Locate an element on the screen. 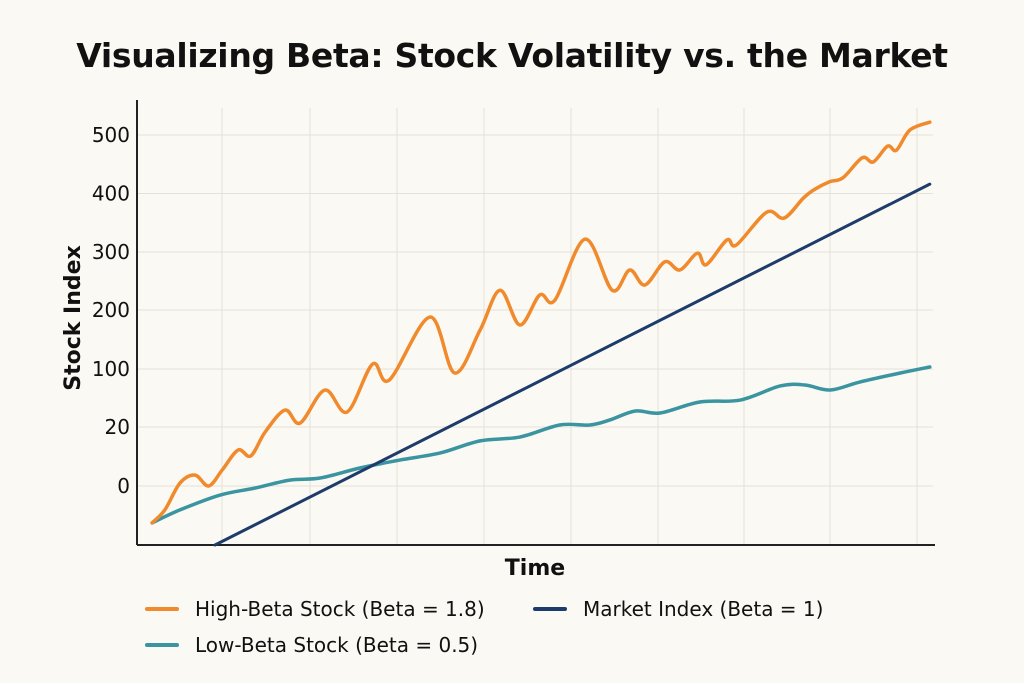 The width and height of the screenshot is (1024, 683). legend-item-high-beta: High-Beta Stock (Beta = 1.8) is located at coordinates (315, 609).